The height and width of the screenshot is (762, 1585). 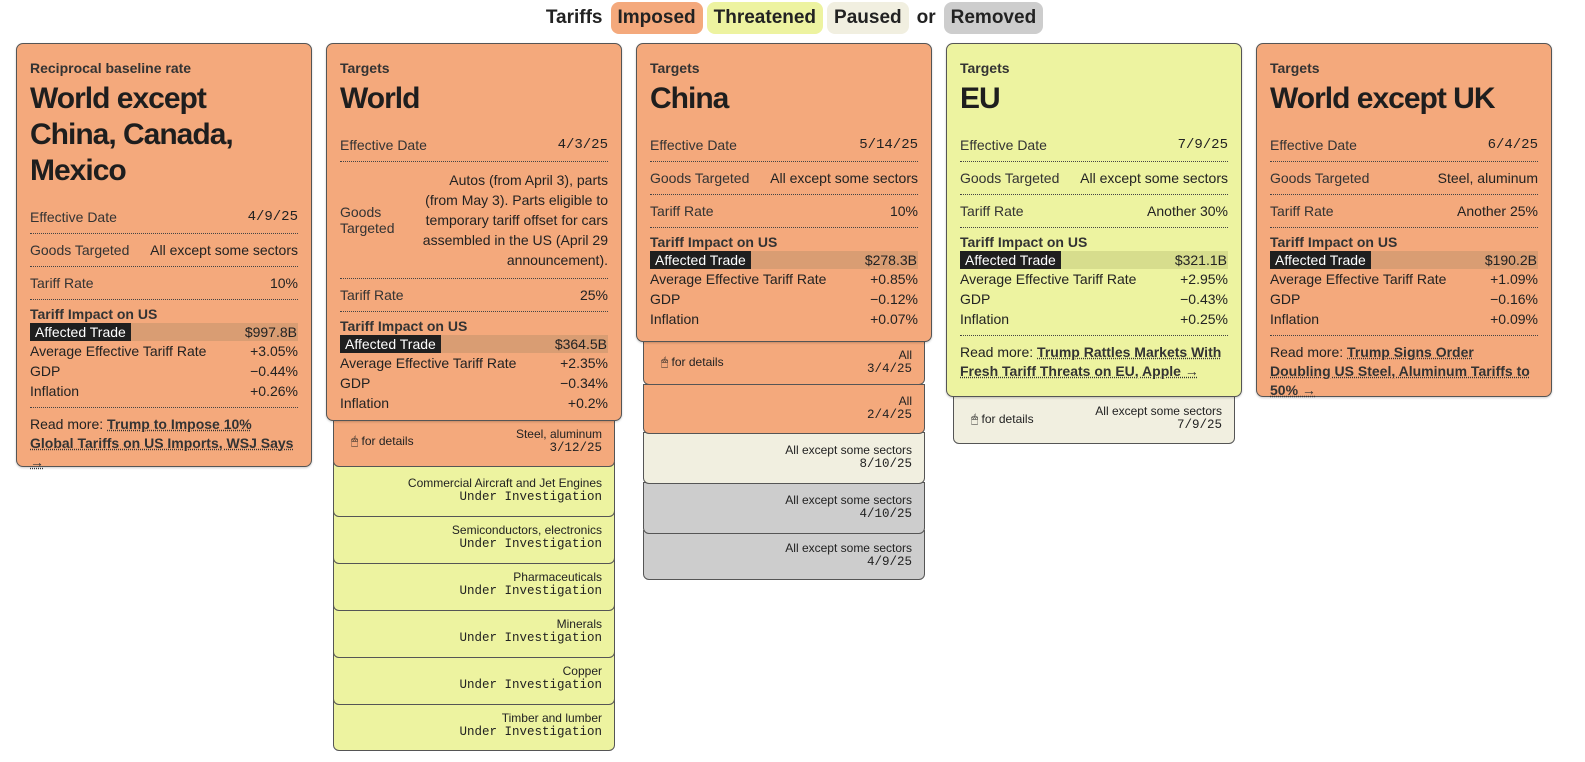 I want to click on read-more-label: Read more:, so click(x=997, y=352).